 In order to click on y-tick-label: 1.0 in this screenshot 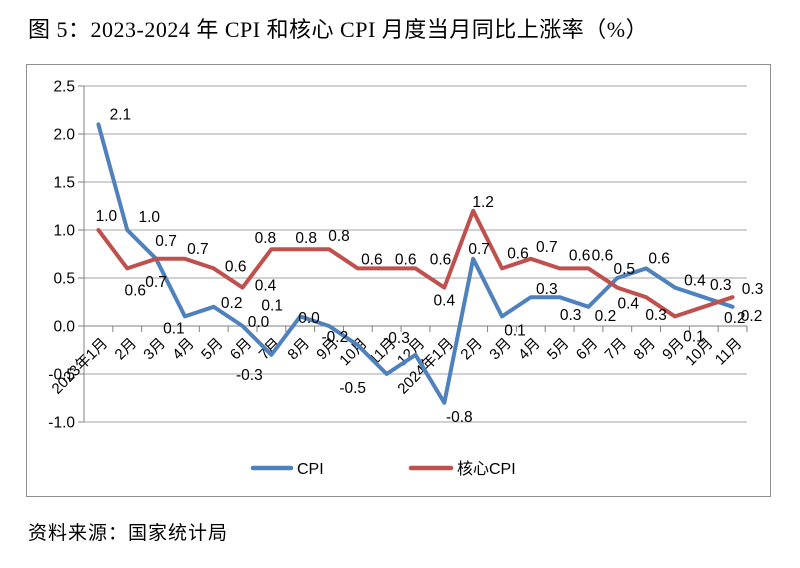, I will do `click(64, 231)`.